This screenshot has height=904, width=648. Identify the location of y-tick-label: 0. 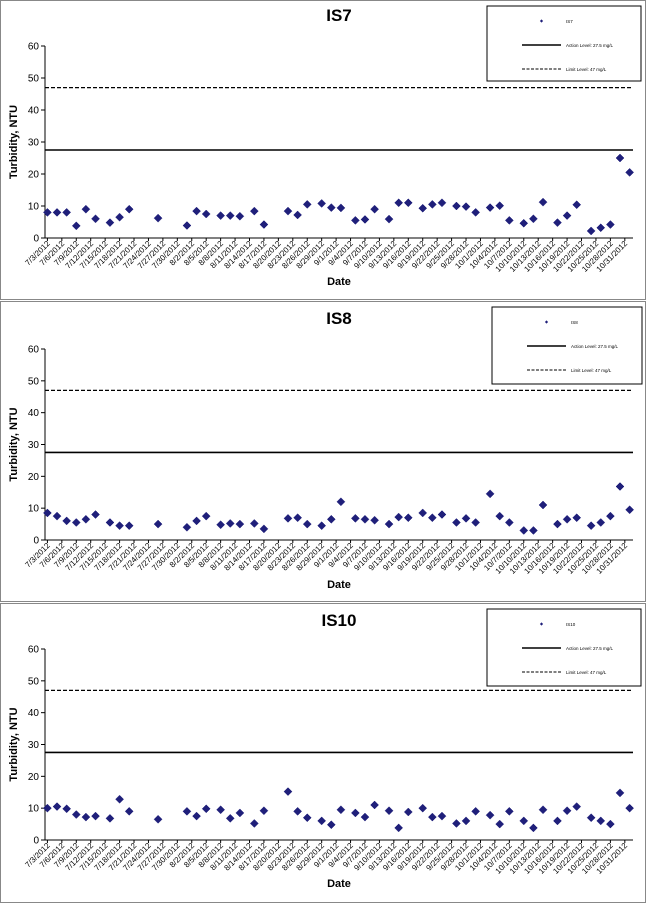
(36, 541).